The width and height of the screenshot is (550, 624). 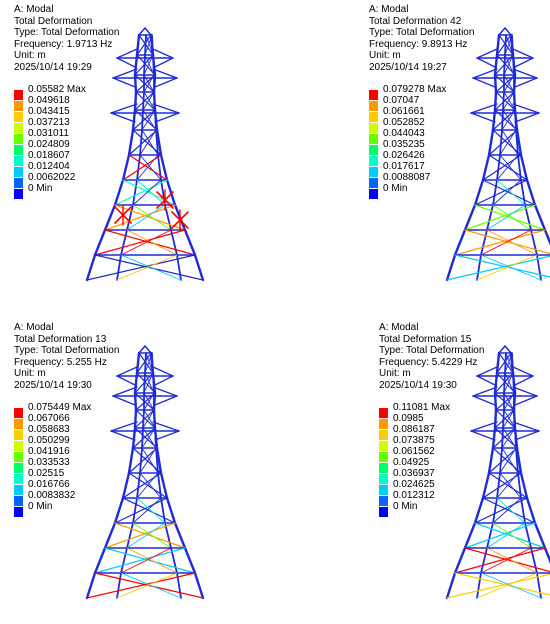 I want to click on legend-entry: 0.061661, so click(x=414, y=114).